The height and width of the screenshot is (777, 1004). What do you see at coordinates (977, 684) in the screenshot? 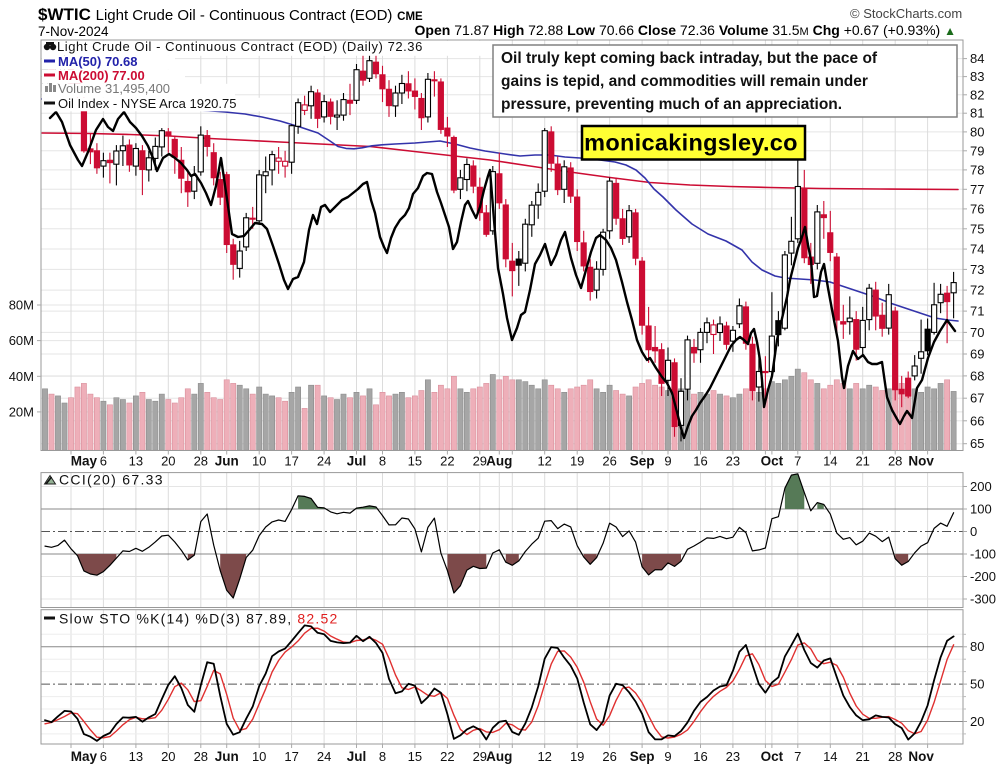
I see `svg-text: 50` at bounding box center [977, 684].